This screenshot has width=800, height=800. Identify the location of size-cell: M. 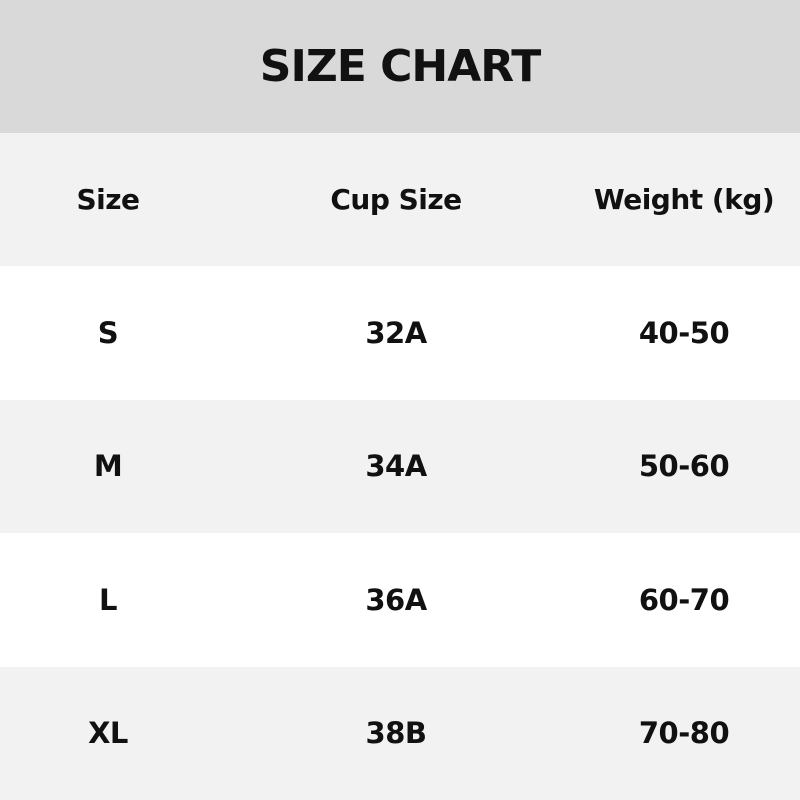
(108, 466).